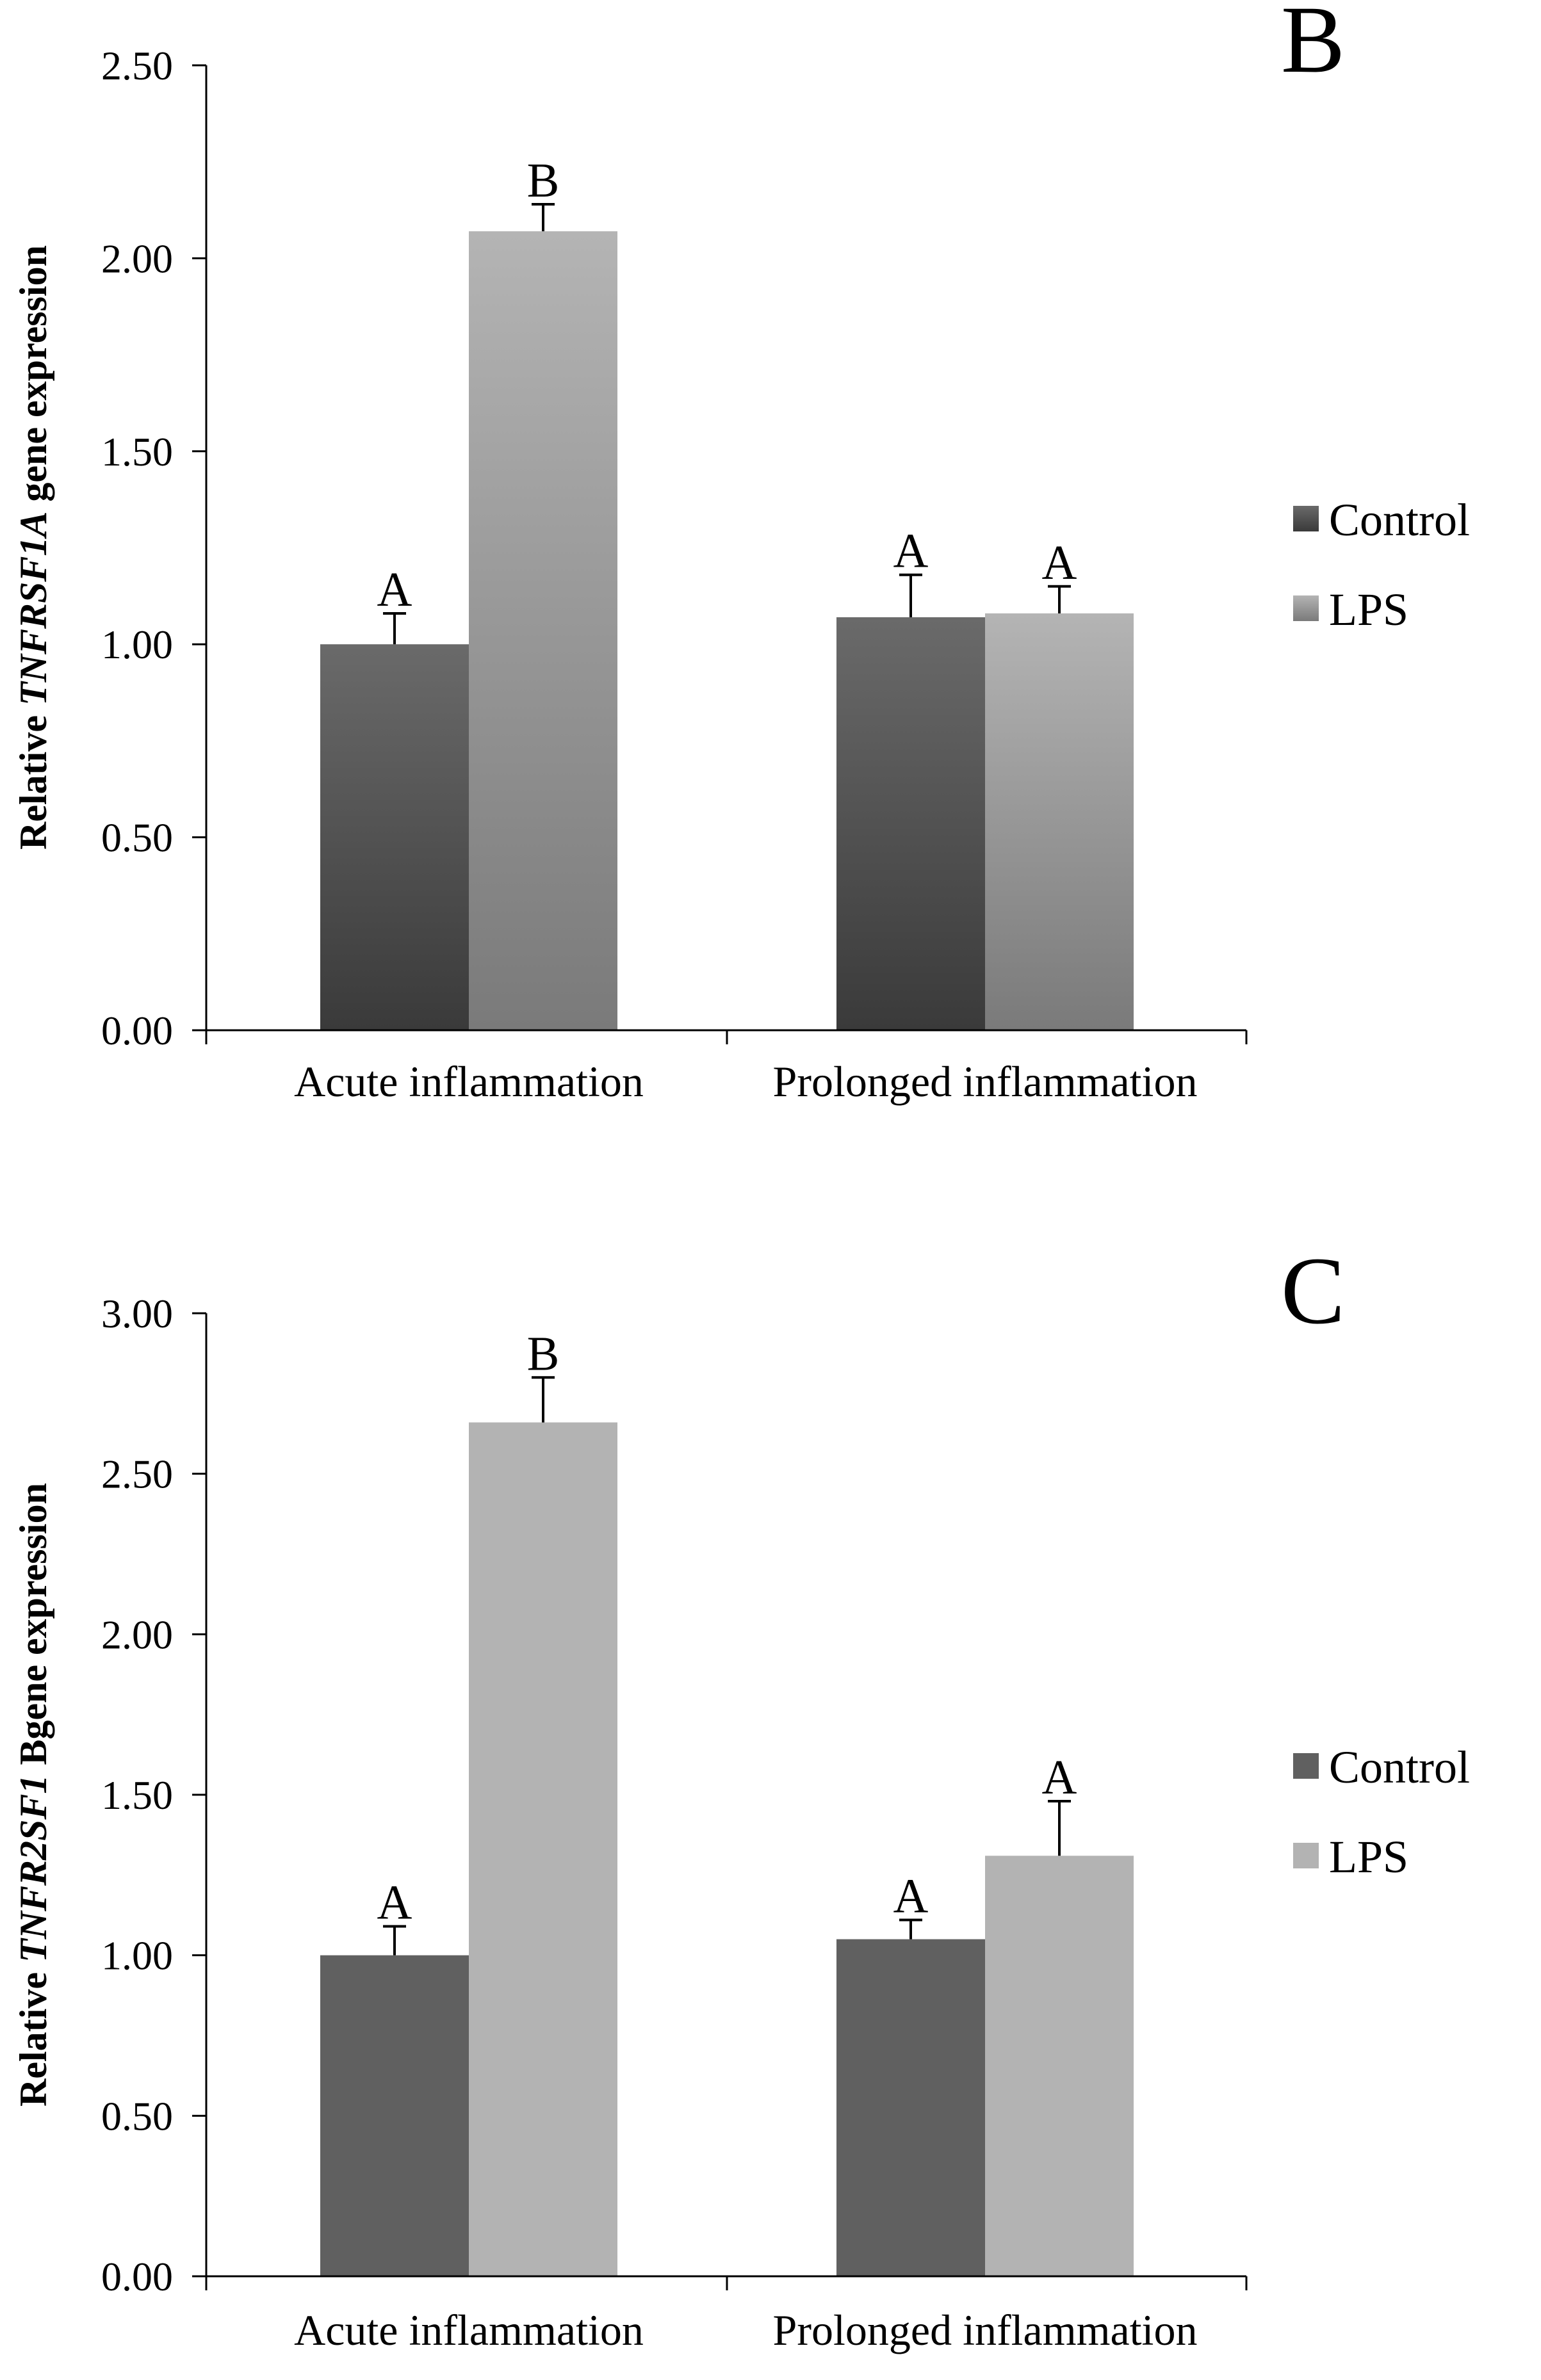 This screenshot has height=2380, width=1541. I want to click on y-tick-label: 3.00, so click(137, 1314).